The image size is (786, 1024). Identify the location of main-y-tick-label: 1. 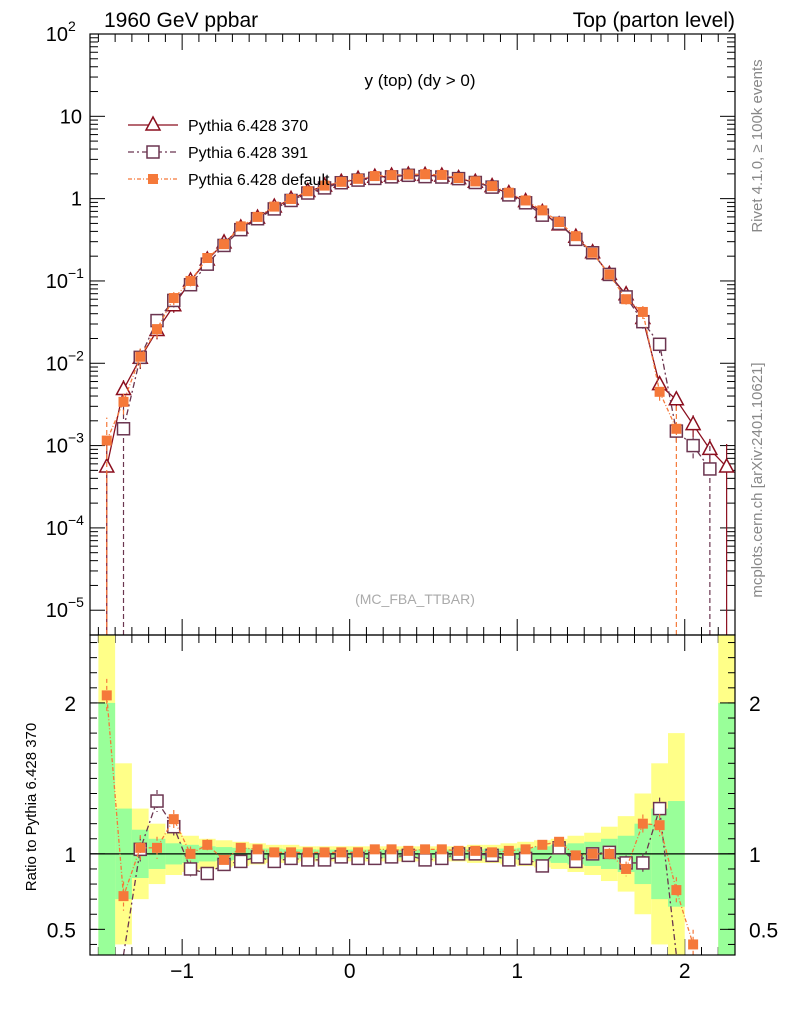
(76, 200).